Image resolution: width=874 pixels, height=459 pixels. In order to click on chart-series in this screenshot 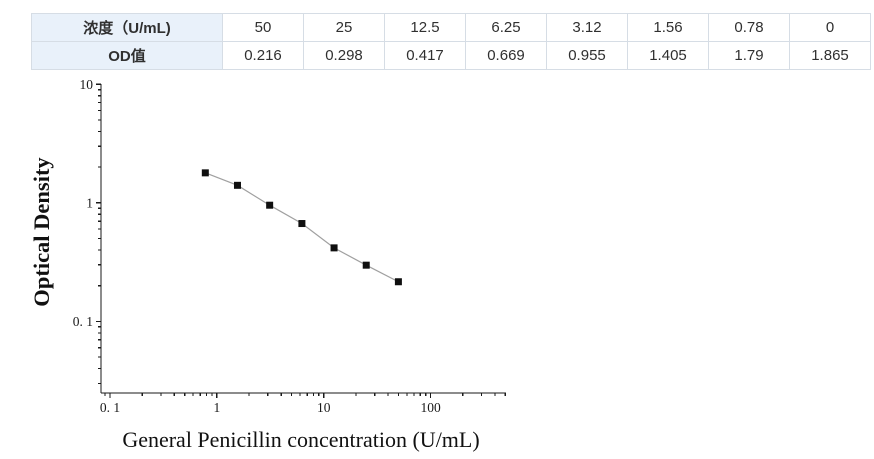, I will do `click(301, 227)`.